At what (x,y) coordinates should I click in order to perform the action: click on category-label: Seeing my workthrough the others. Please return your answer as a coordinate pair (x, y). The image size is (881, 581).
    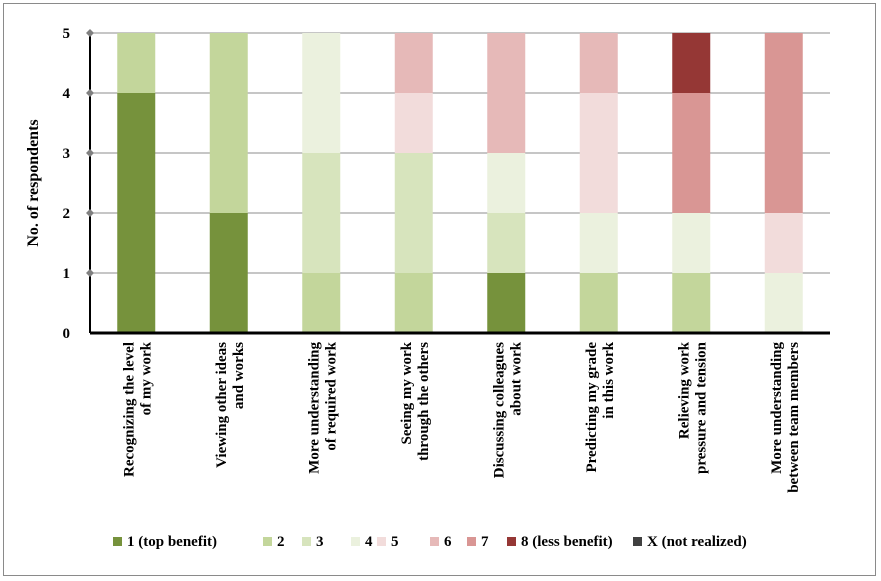
    Looking at the image, I should click on (415, 401).